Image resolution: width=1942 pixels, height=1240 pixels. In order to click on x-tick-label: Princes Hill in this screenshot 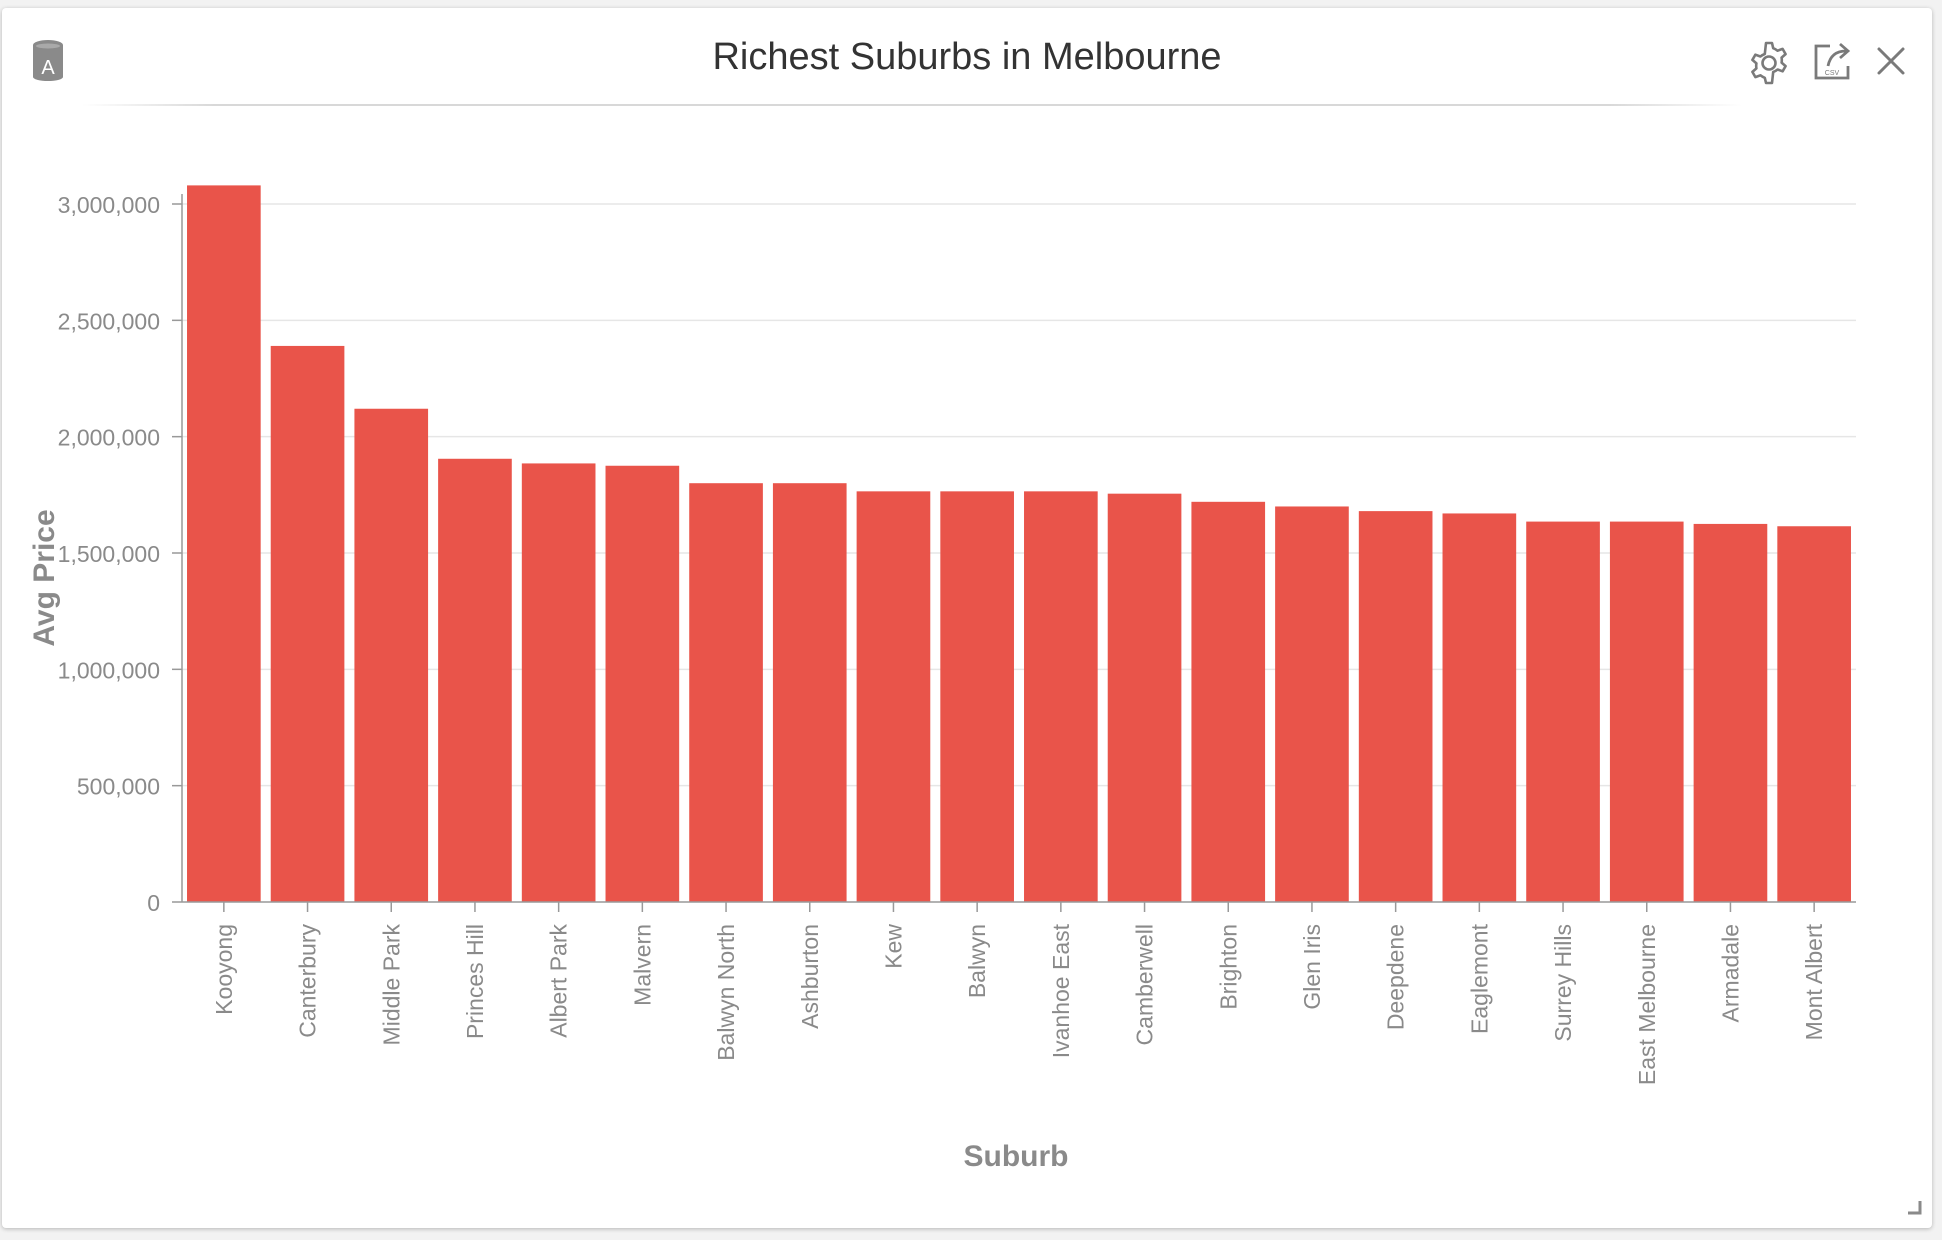, I will do `click(475, 981)`.